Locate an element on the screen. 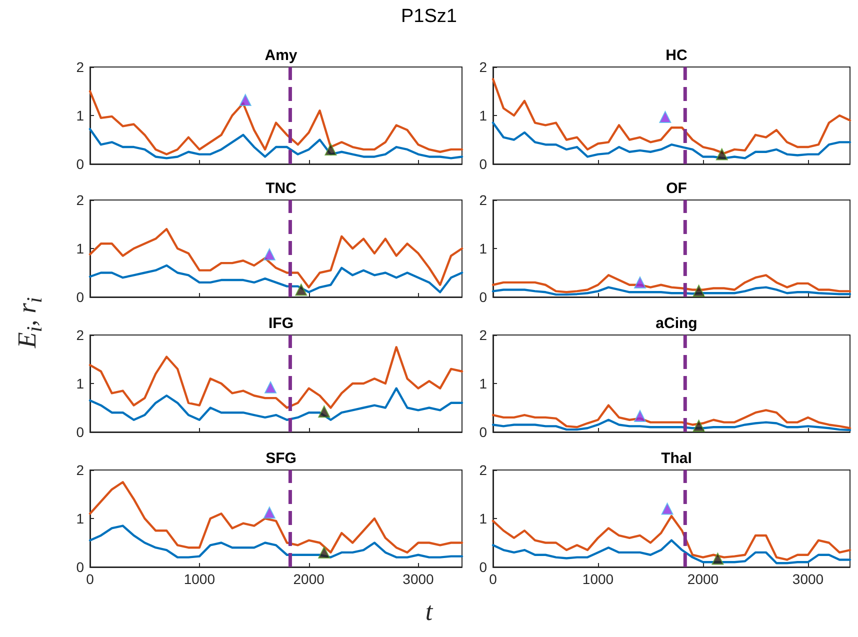 This screenshot has width=858, height=637. text: P1Sz1 is located at coordinates (429, 17).